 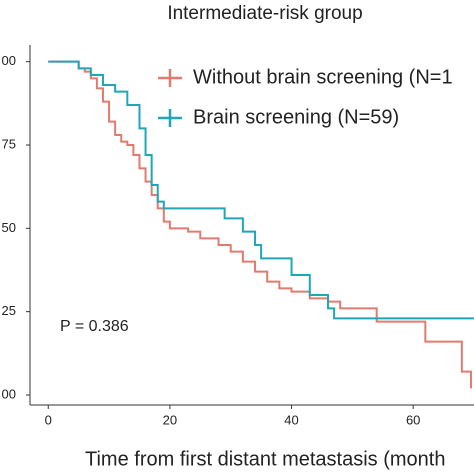 What do you see at coordinates (323, 77) in the screenshot?
I see `legend-label: Without brain screening (N=1` at bounding box center [323, 77].